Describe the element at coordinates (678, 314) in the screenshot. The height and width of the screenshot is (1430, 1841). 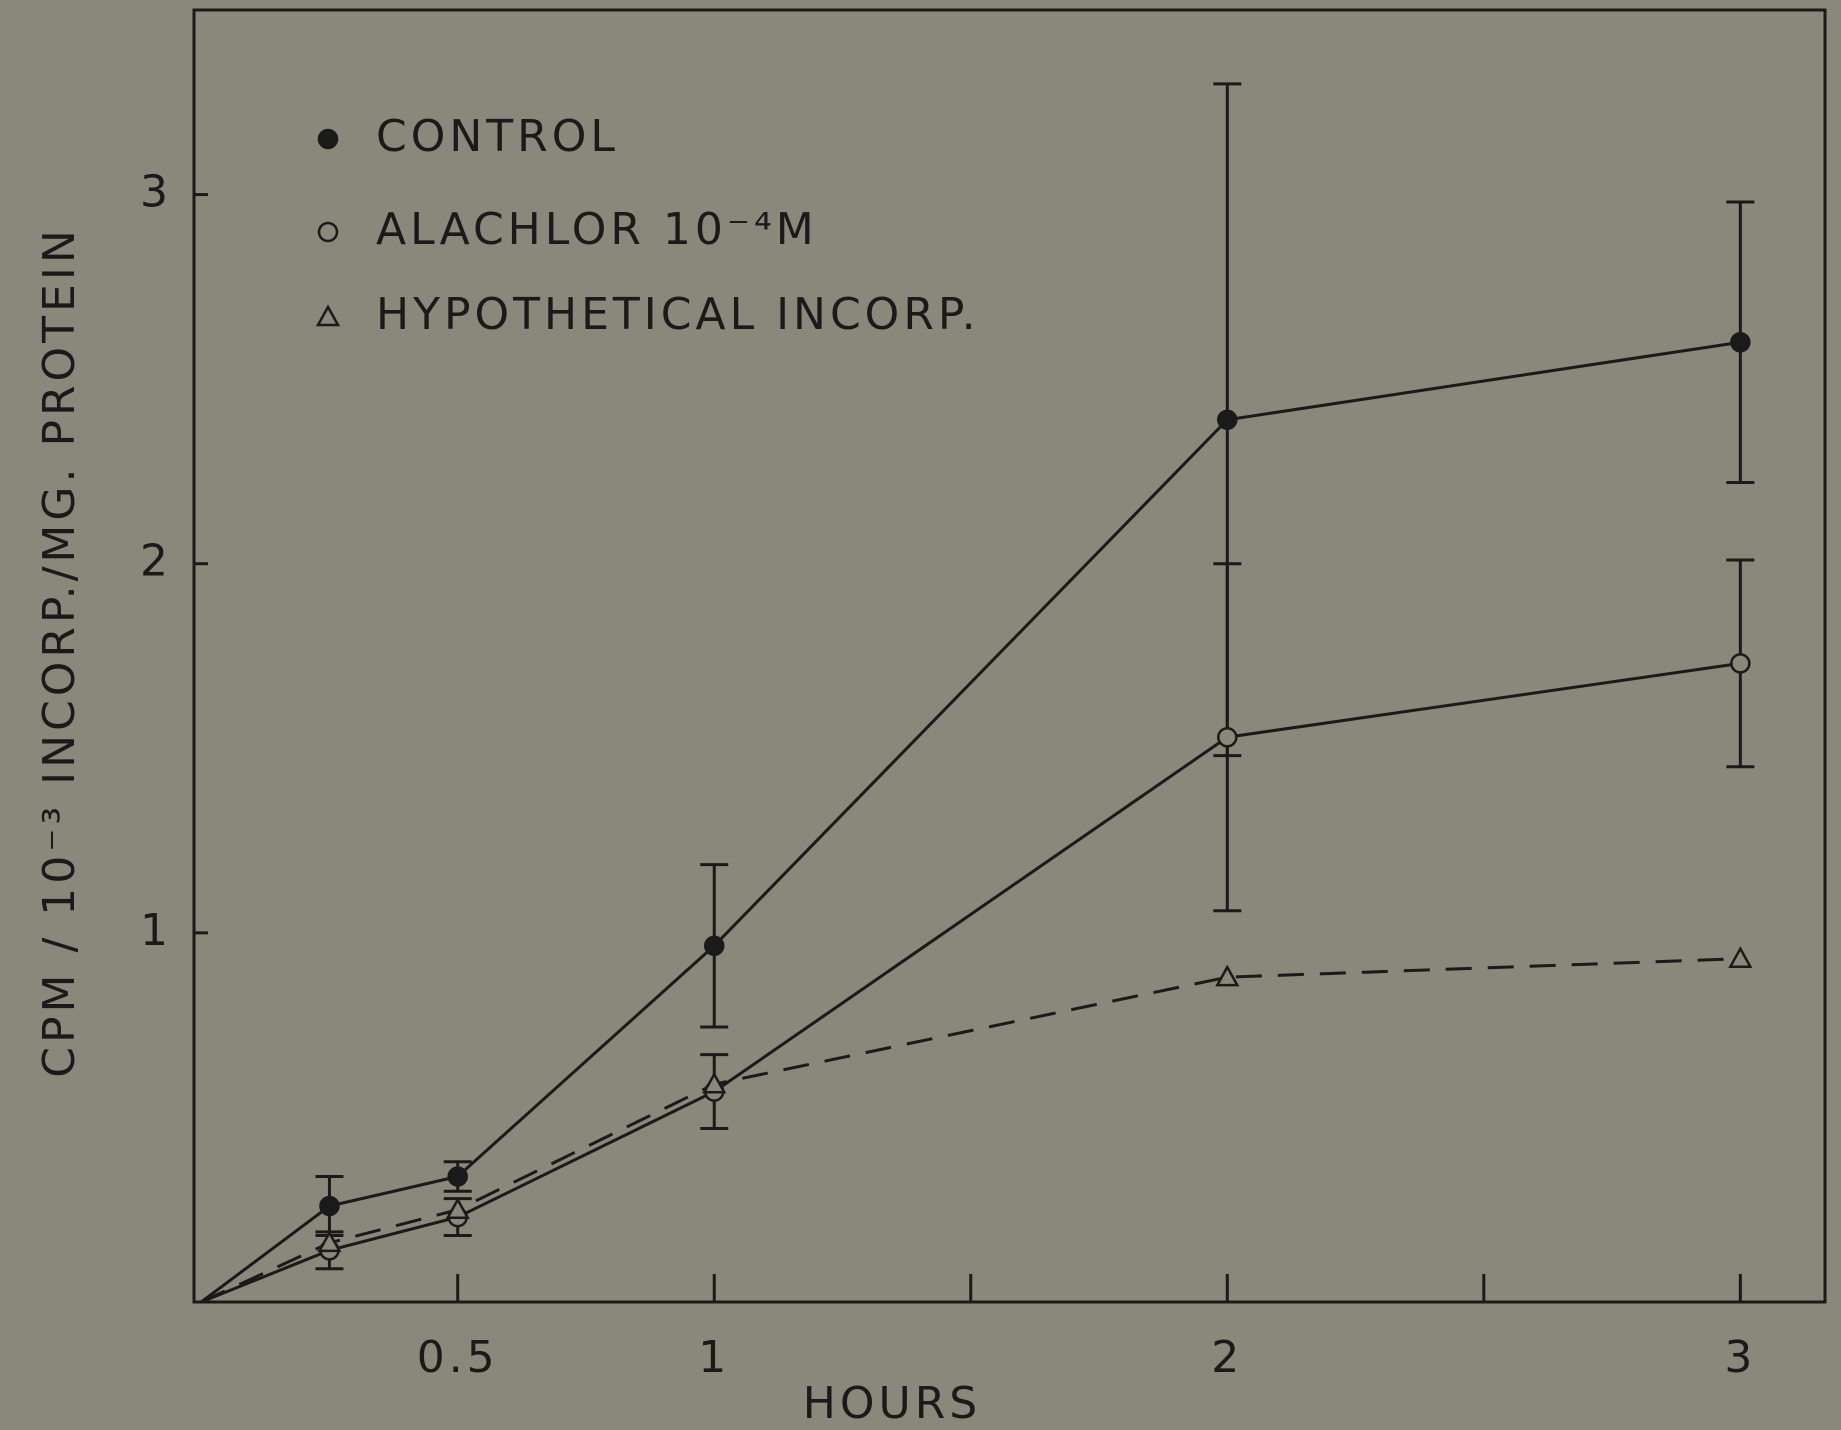
I see `legend-label: HYPOTHETICAL INCORP.` at that location.